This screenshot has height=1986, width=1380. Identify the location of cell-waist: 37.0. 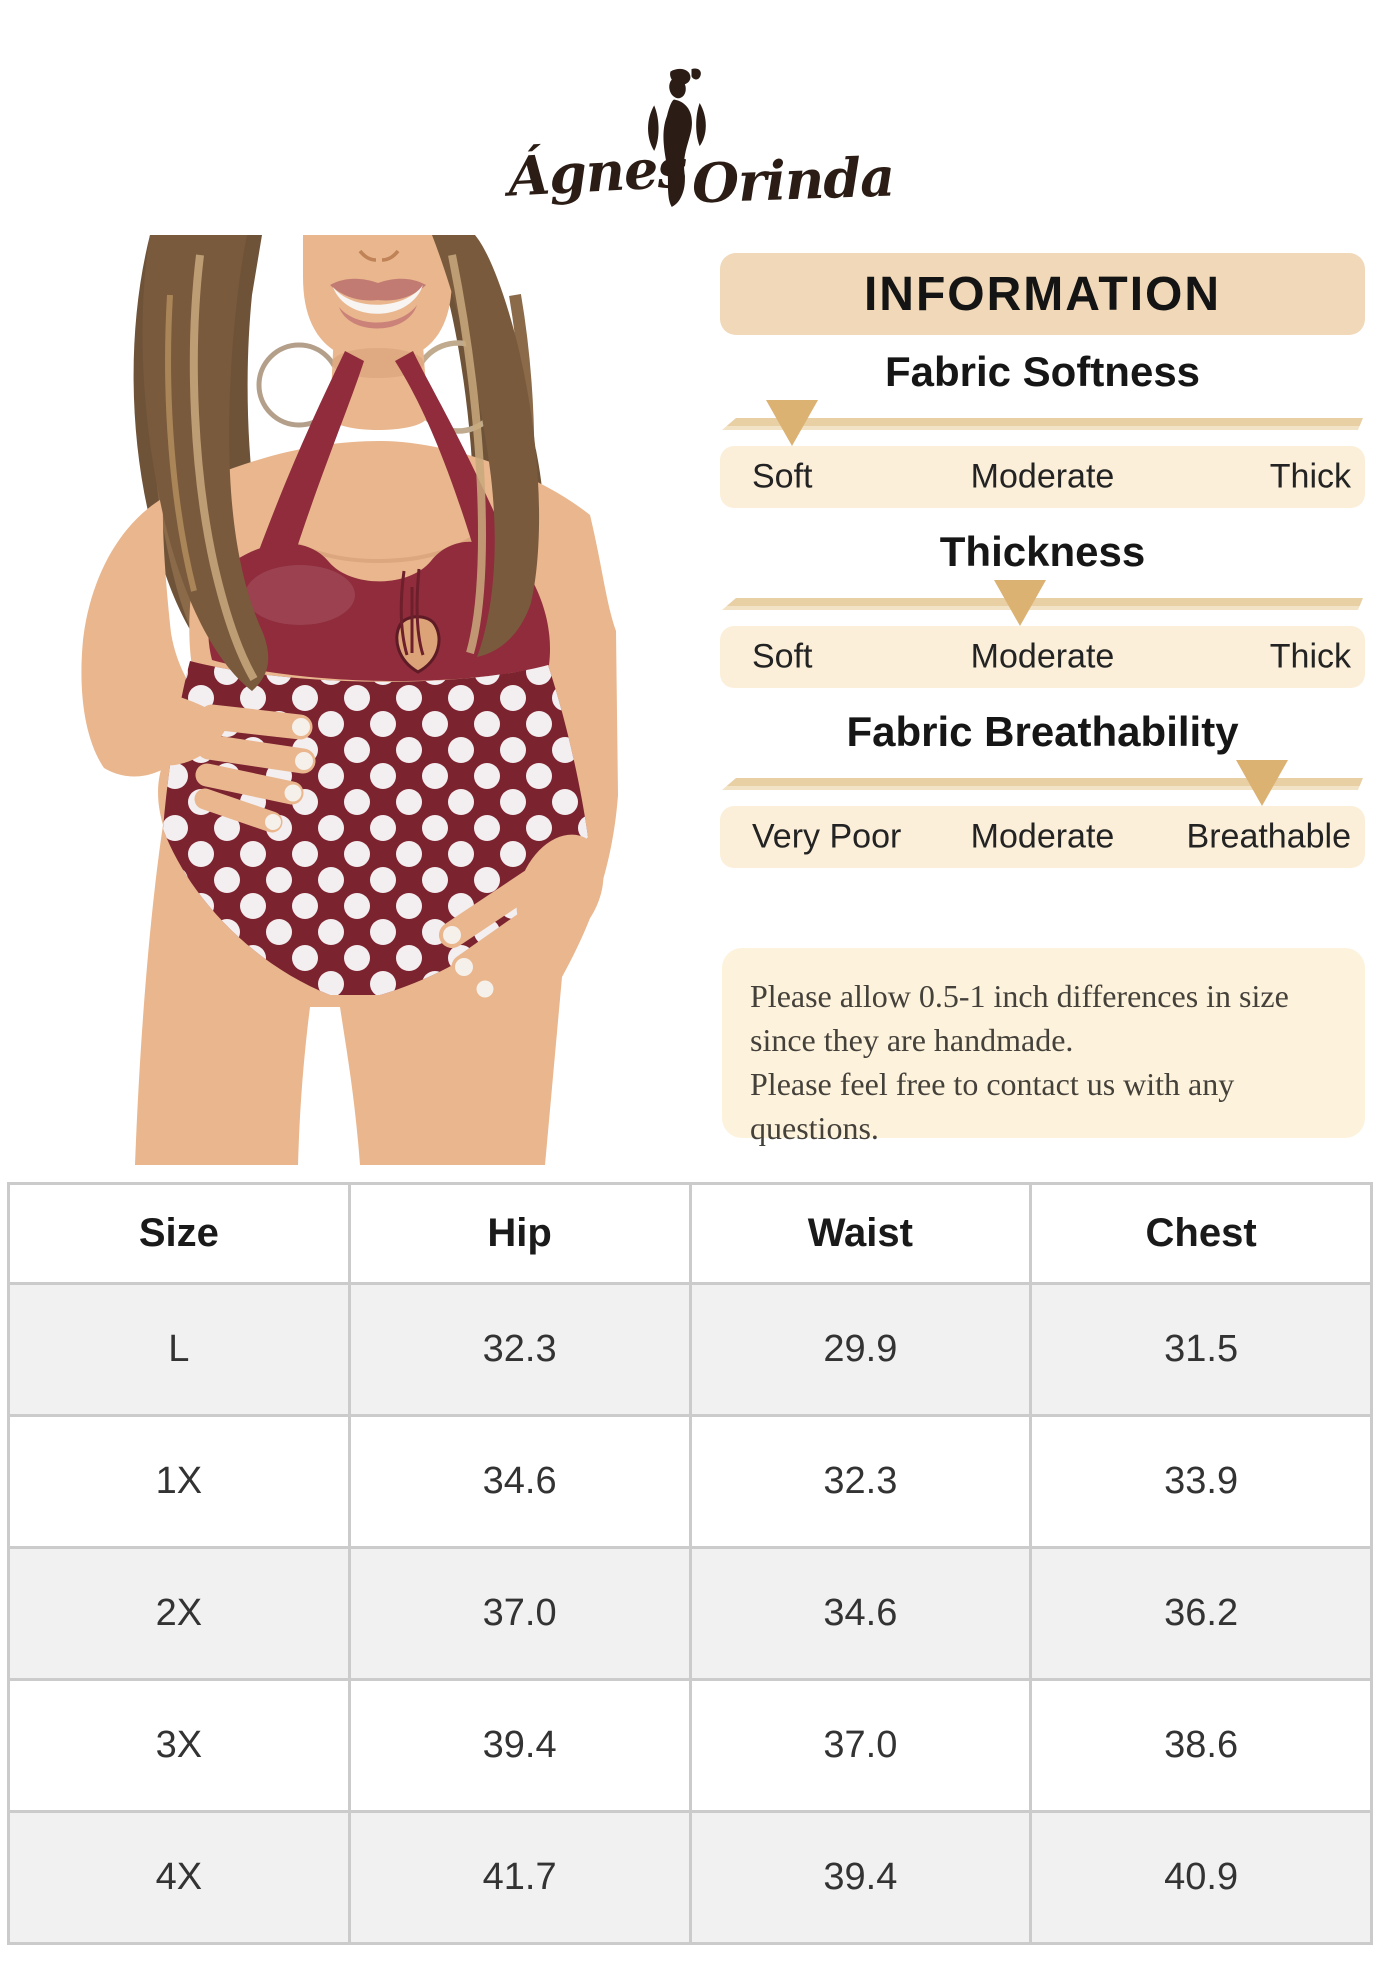
(860, 1745).